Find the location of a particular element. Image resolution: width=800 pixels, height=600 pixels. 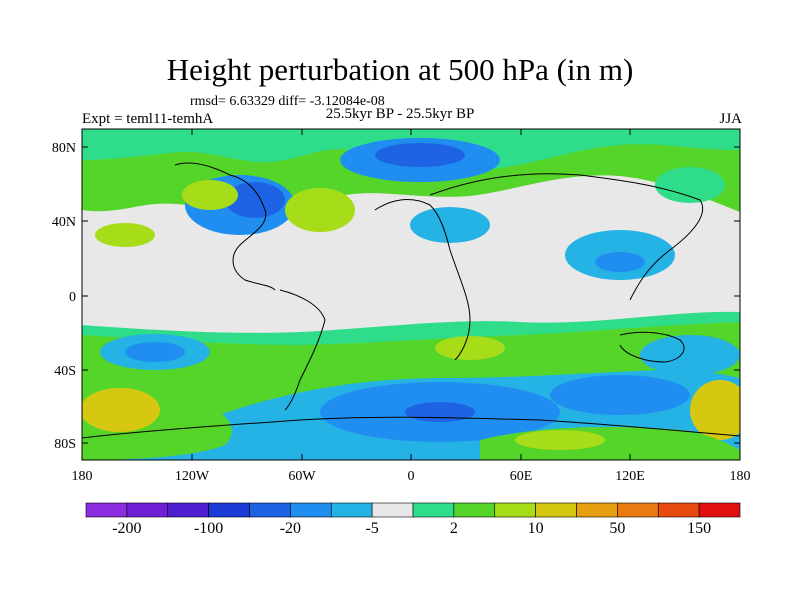

europe-low is located at coordinates (450, 225).